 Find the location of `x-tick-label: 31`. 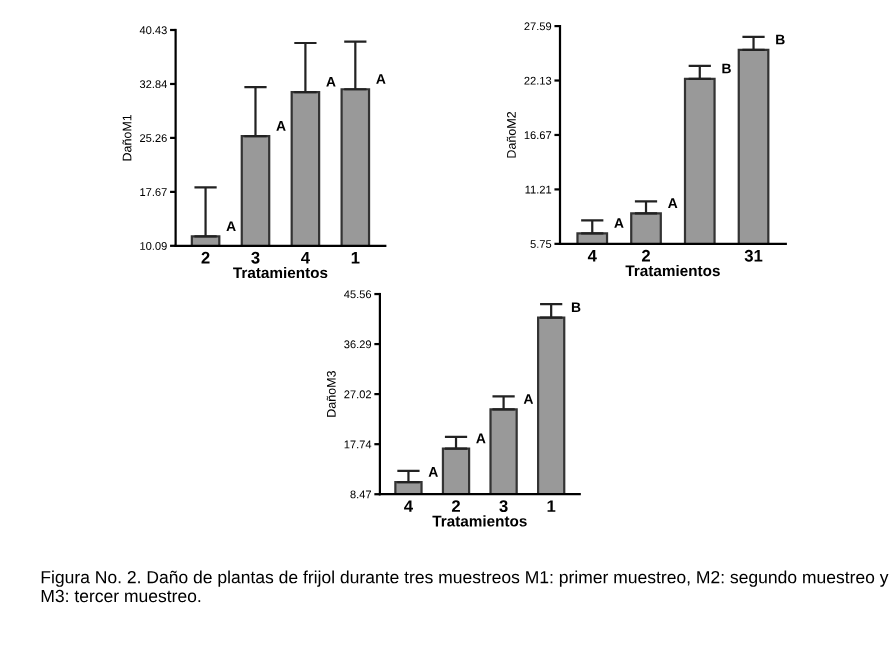

x-tick-label: 31 is located at coordinates (753, 255).